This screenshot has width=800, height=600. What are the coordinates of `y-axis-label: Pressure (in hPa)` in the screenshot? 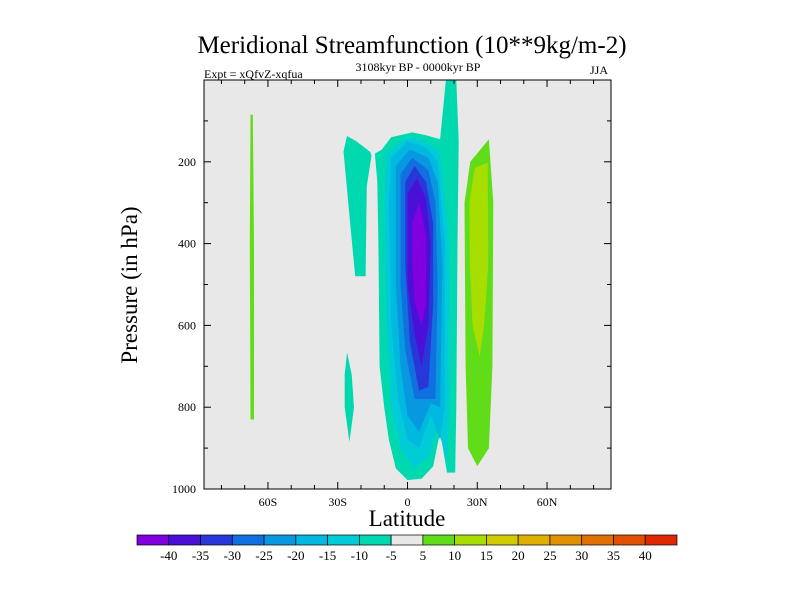 It's located at (129, 284).